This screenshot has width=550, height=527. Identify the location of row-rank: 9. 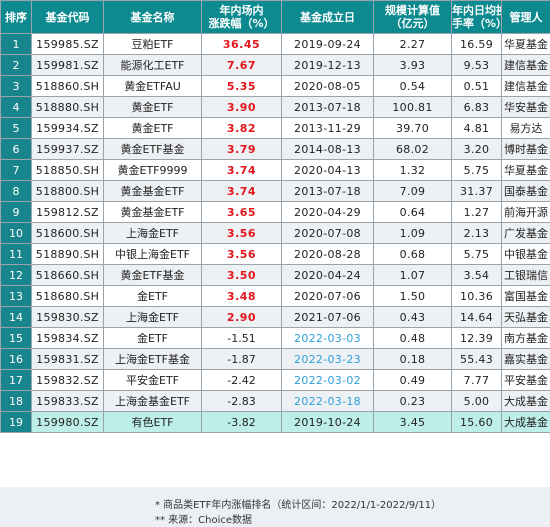
(16, 212).